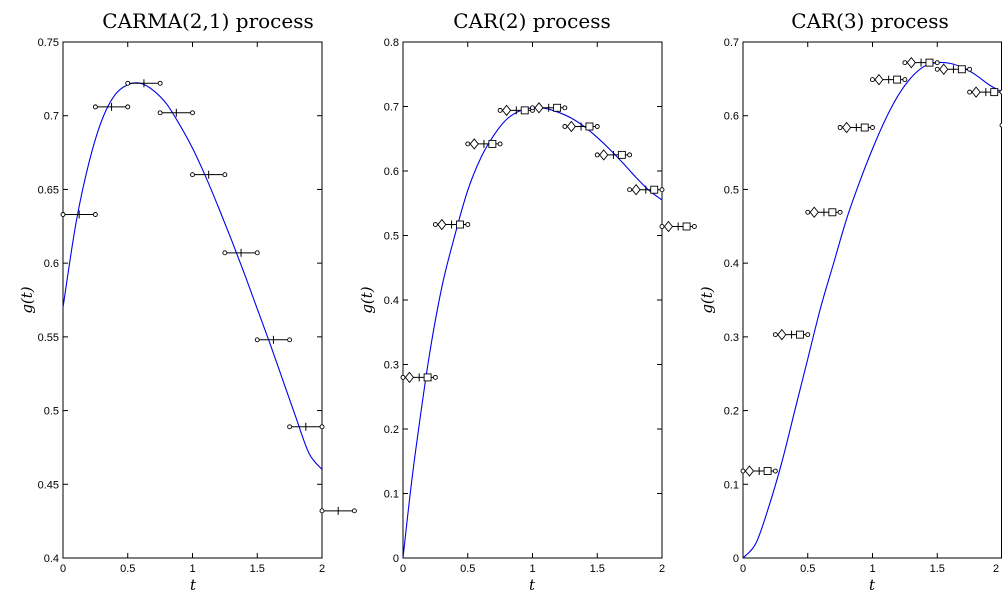 The width and height of the screenshot is (1002, 591). What do you see at coordinates (48, 485) in the screenshot?
I see `y-tick-label: 0.45` at bounding box center [48, 485].